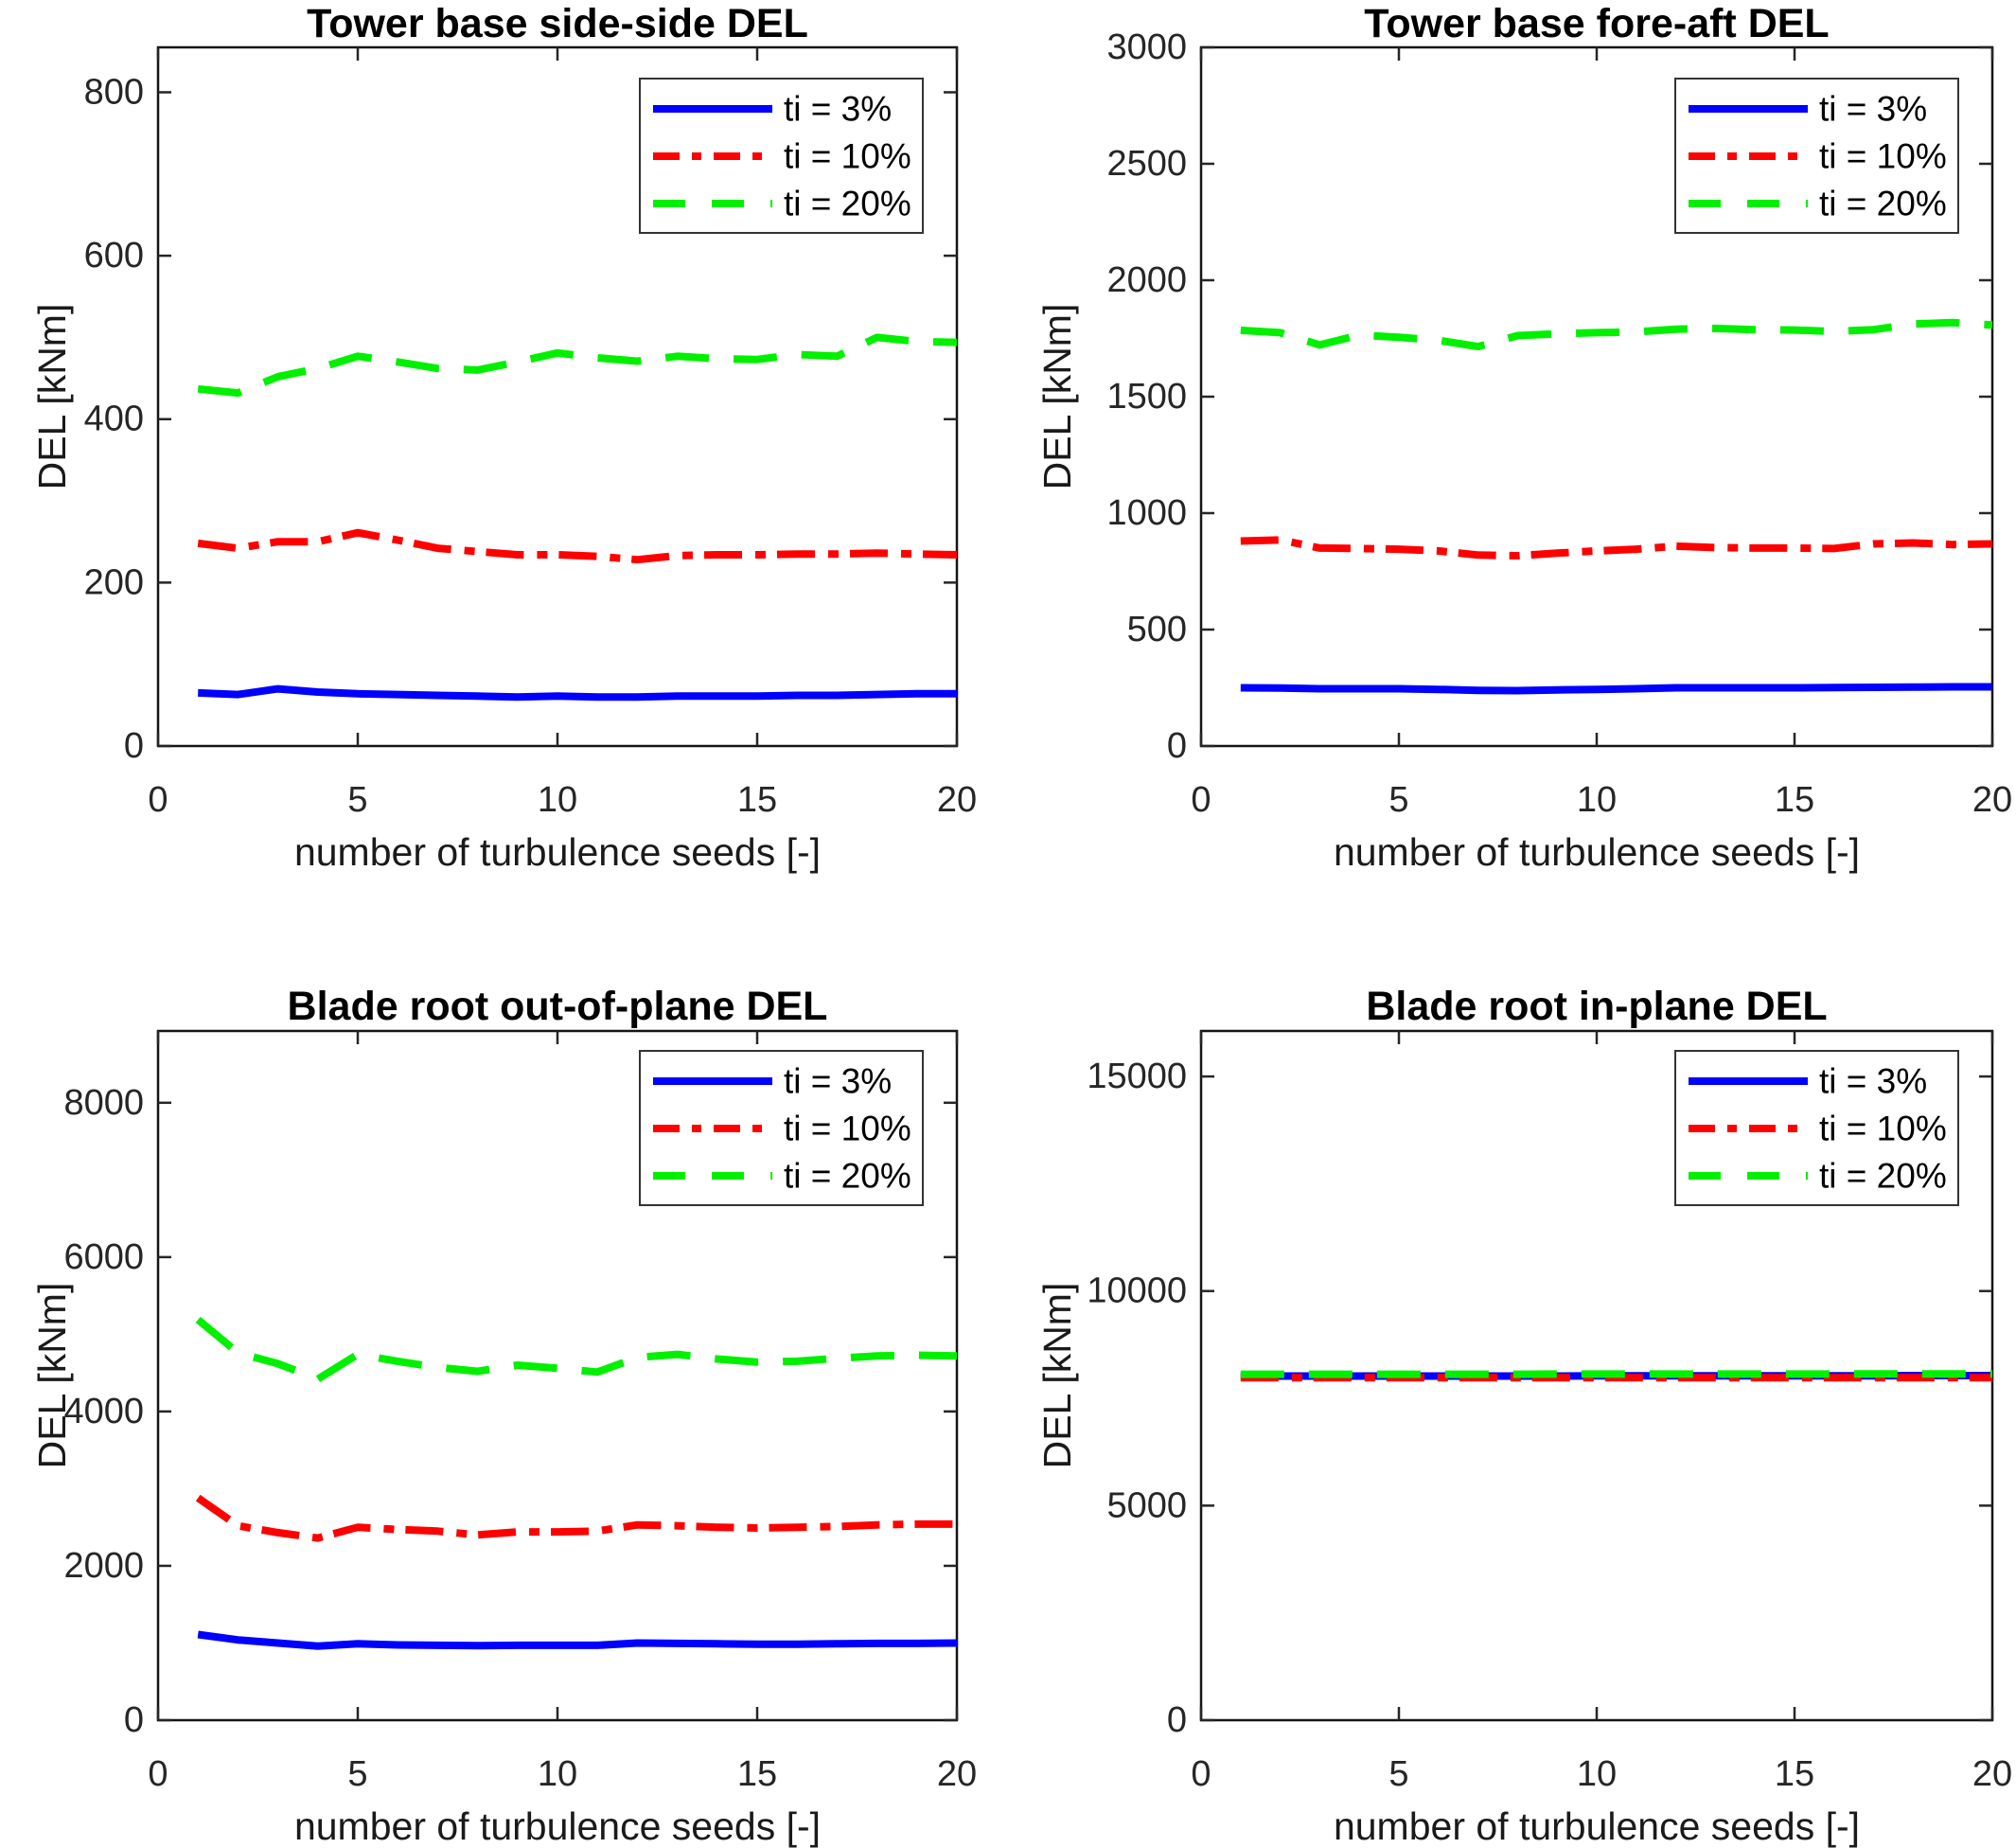  What do you see at coordinates (1137, 1291) in the screenshot?
I see `y-tick-label: 10000` at bounding box center [1137, 1291].